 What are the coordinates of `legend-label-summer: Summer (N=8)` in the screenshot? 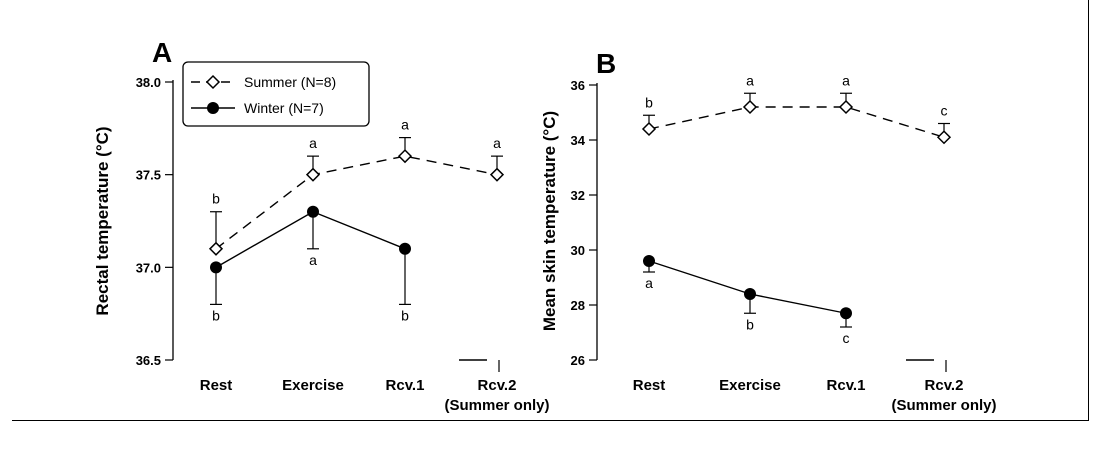 It's located at (290, 82).